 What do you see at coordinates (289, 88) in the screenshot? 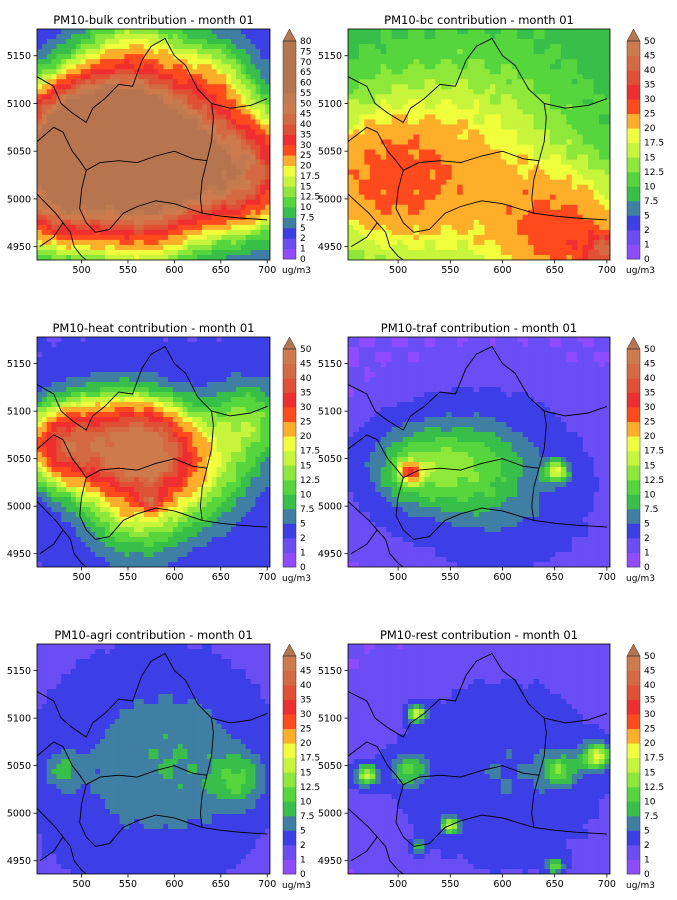
I see `colorbar-segment` at bounding box center [289, 88].